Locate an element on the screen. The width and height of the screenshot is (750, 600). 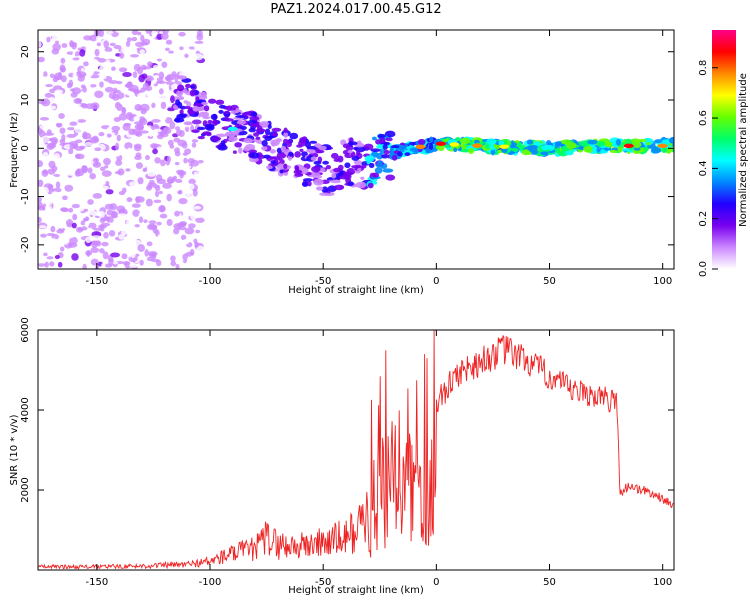
spectrogram-x-tick-label: 0 is located at coordinates (436, 281).